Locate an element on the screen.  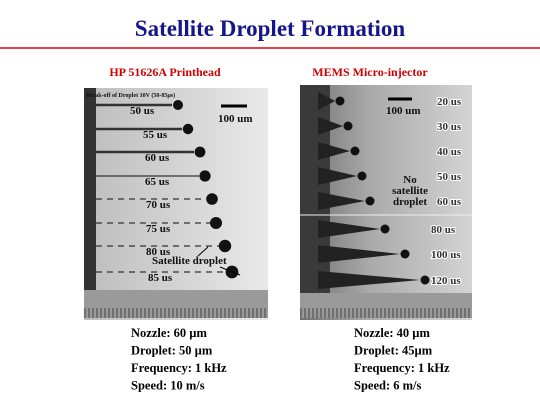
annotation: droplet is located at coordinates (410, 202).